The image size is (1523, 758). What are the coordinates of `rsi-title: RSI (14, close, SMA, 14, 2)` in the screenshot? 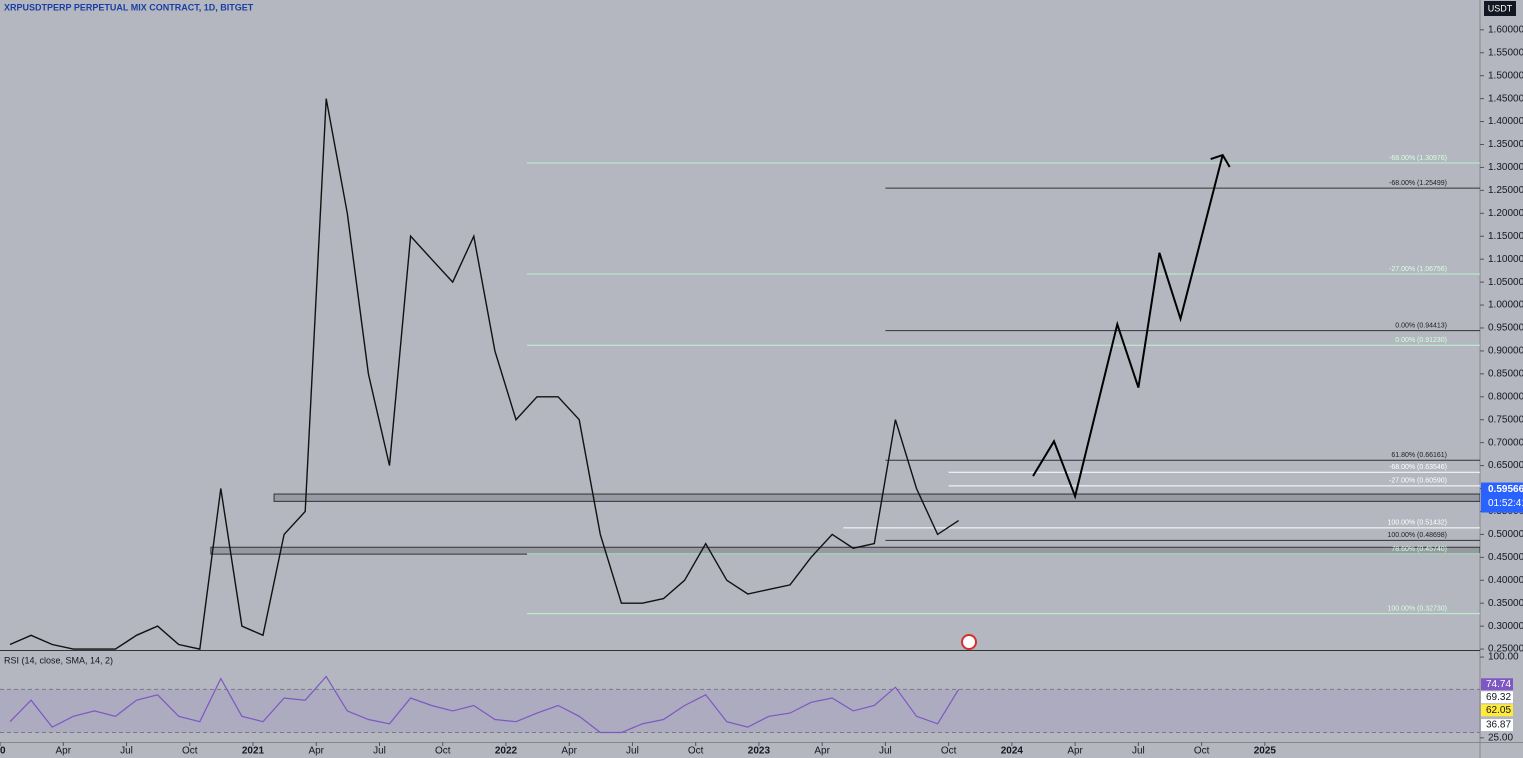 It's located at (58, 660).